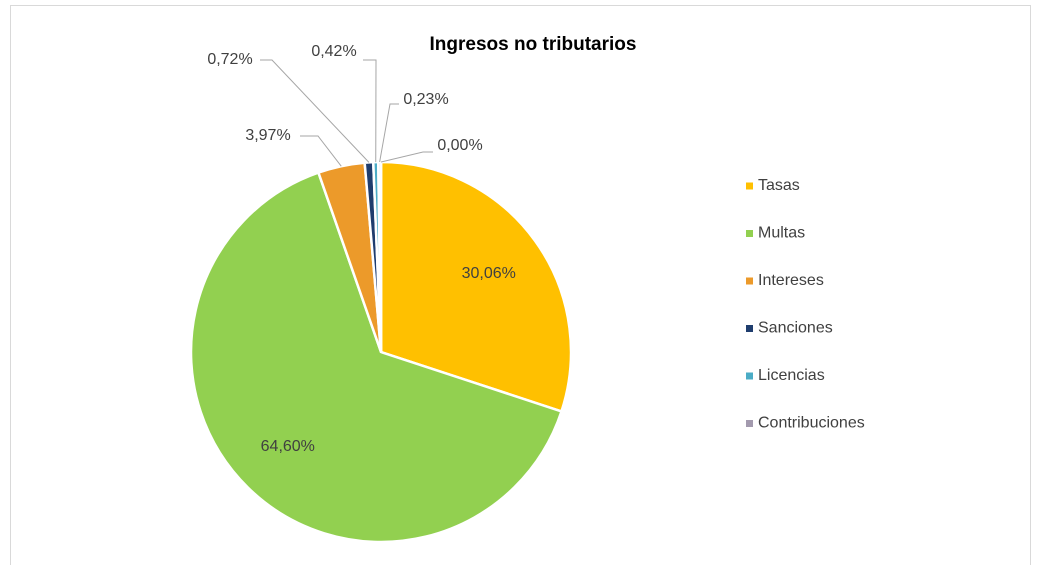 The width and height of the screenshot is (1038, 565). What do you see at coordinates (229, 59) in the screenshot?
I see `data-label: 0,72%` at bounding box center [229, 59].